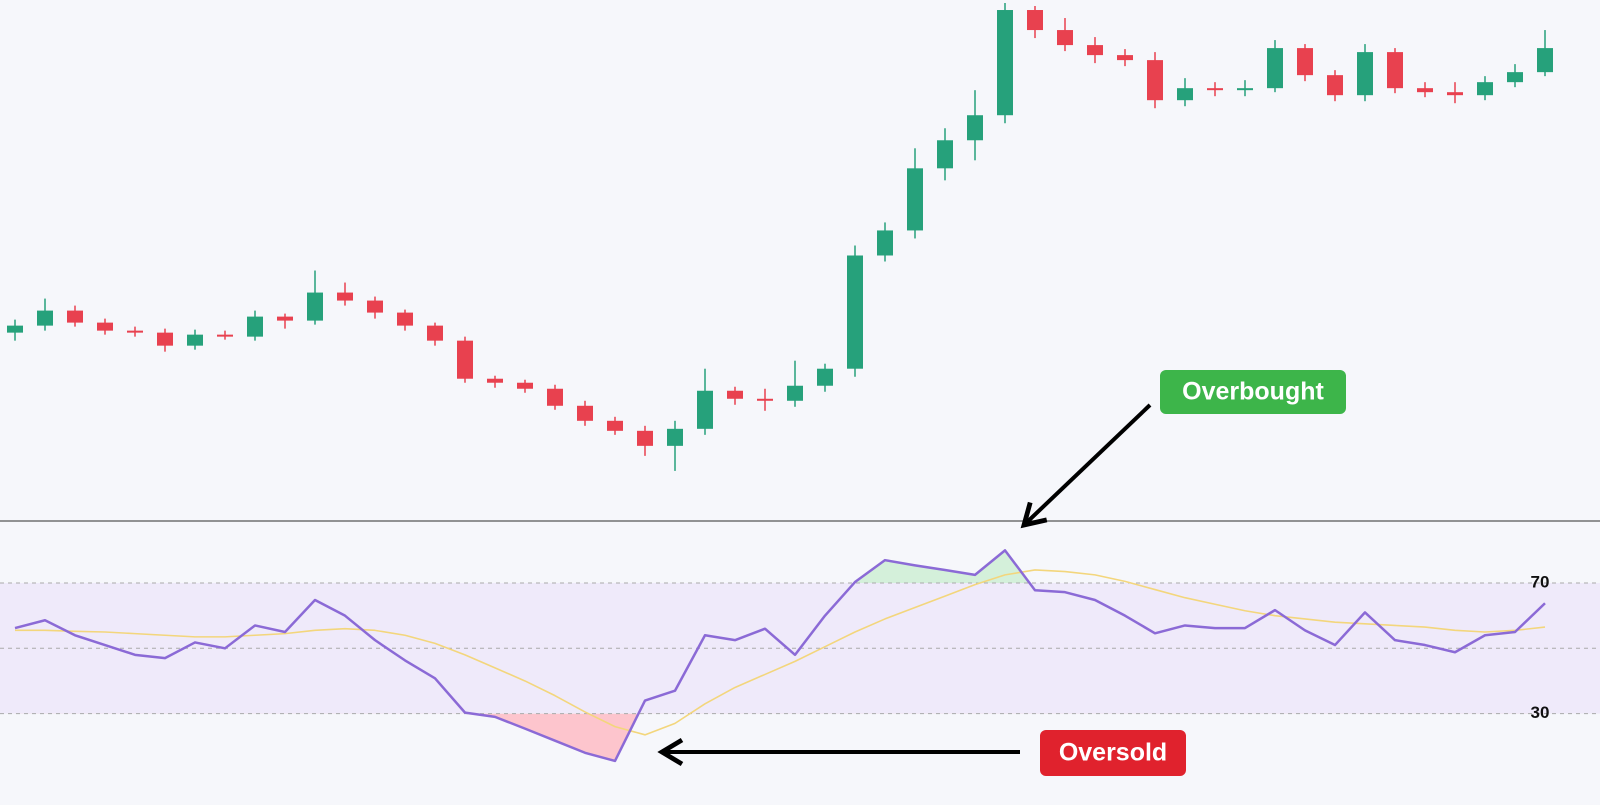 Image resolution: width=1600 pixels, height=805 pixels. What do you see at coordinates (1540, 582) in the screenshot?
I see `y-tick-label: 70` at bounding box center [1540, 582].